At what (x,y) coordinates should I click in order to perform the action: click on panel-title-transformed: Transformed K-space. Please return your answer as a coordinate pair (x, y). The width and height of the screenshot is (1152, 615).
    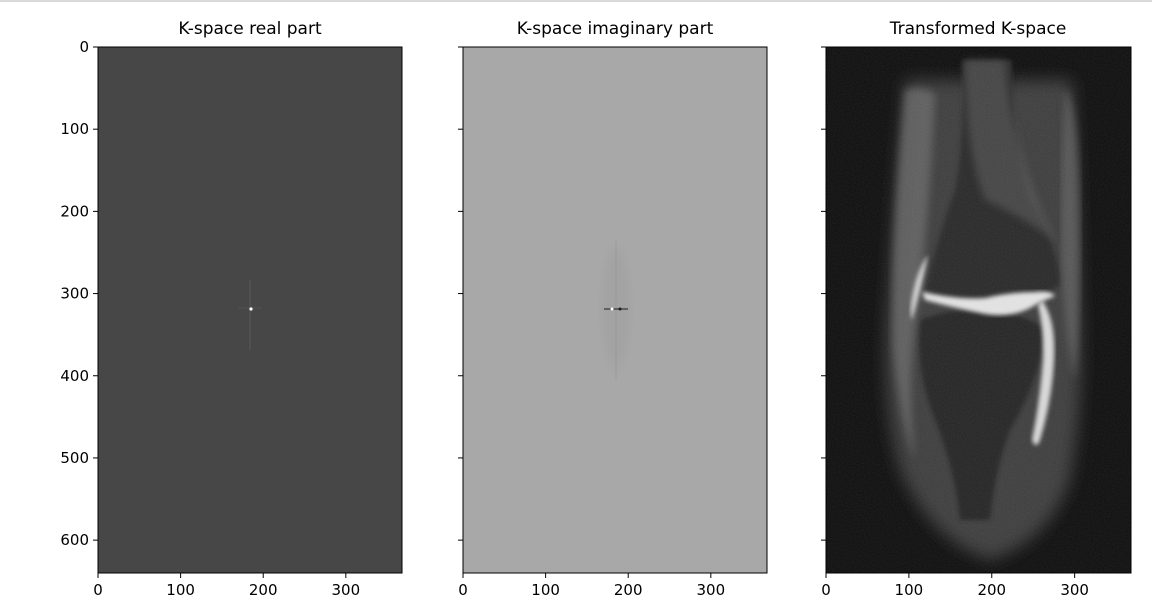
    Looking at the image, I should click on (978, 29).